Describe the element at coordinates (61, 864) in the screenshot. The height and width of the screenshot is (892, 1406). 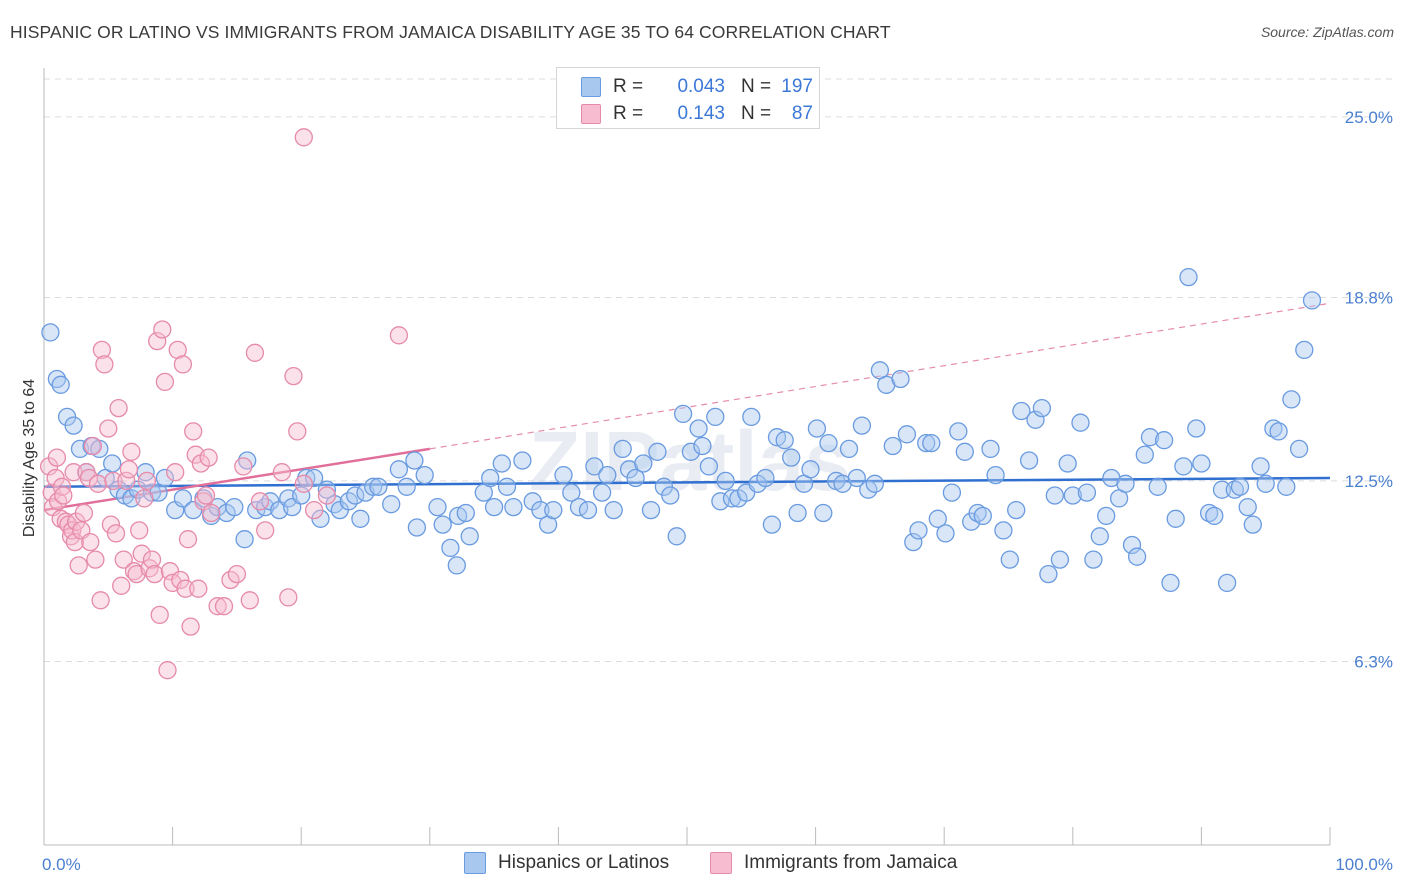
I see `x-tick-label-min: 0.0%` at that location.